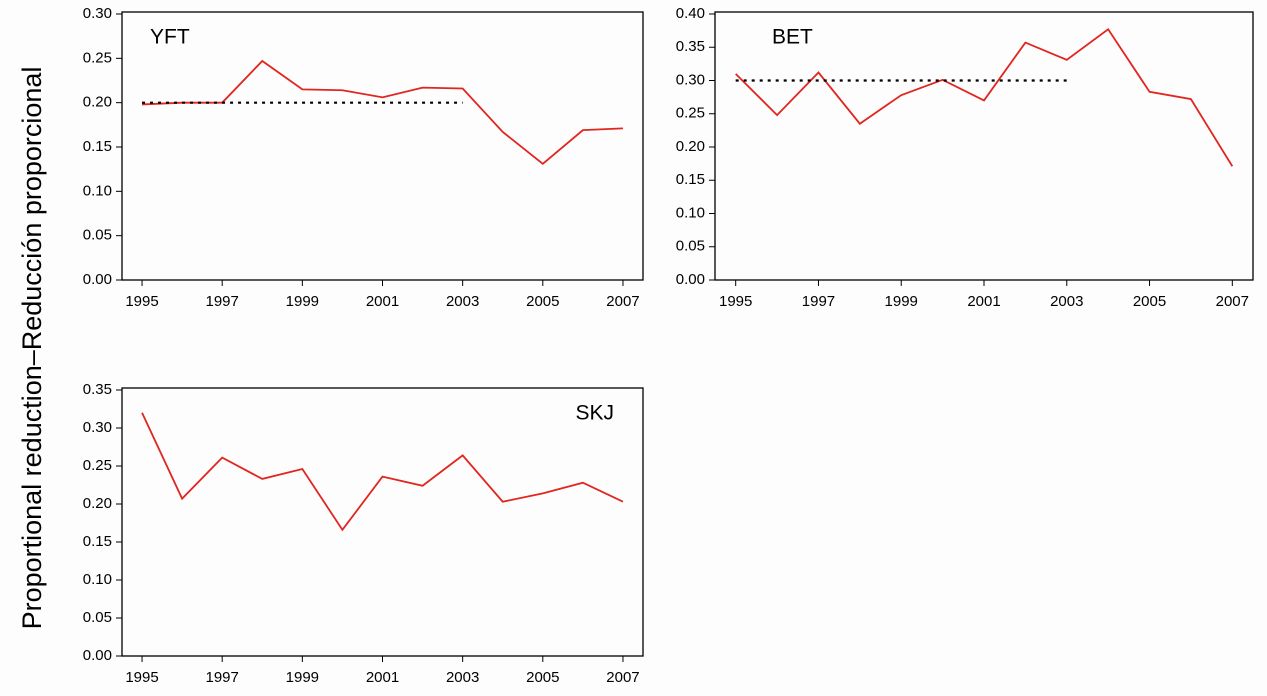  Describe the element at coordinates (170, 37) in the screenshot. I see `panel-title: YFT` at that location.